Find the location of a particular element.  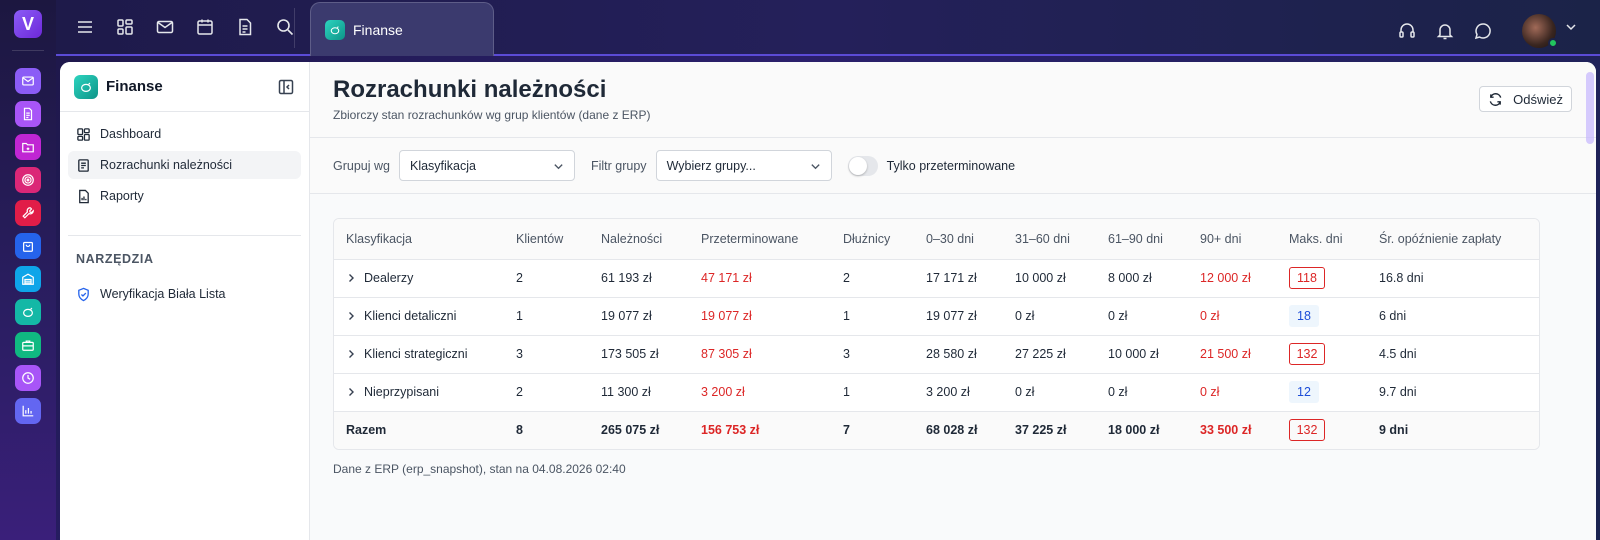

column-header: Przeterminowane is located at coordinates (760, 239).